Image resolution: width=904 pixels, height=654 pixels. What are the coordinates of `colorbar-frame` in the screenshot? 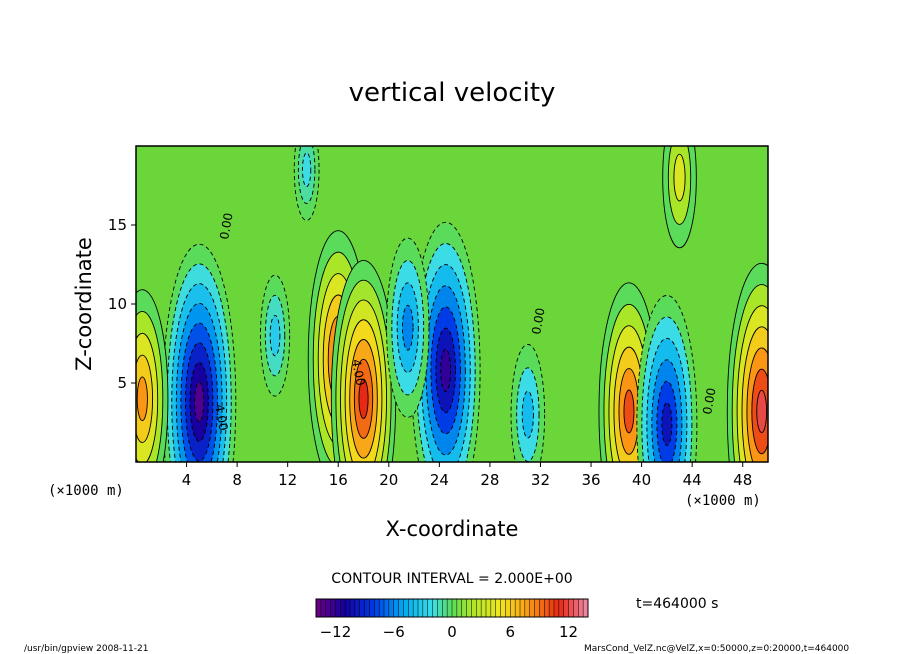 It's located at (452, 608).